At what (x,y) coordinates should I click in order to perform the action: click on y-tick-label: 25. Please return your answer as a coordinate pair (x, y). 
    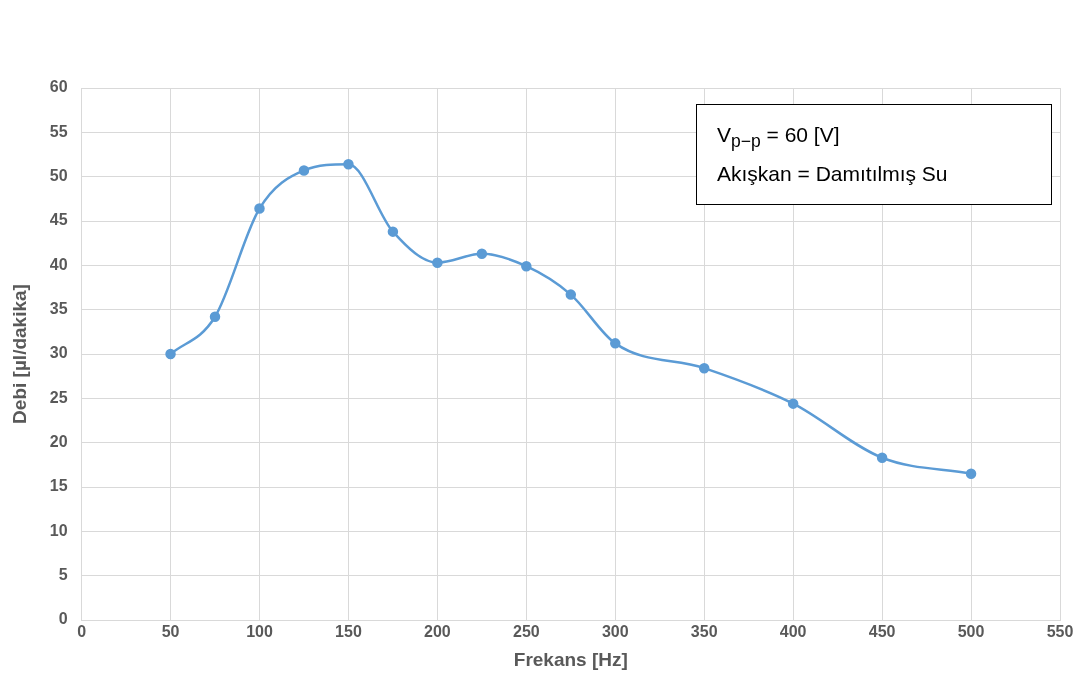
    Looking at the image, I should click on (58, 397).